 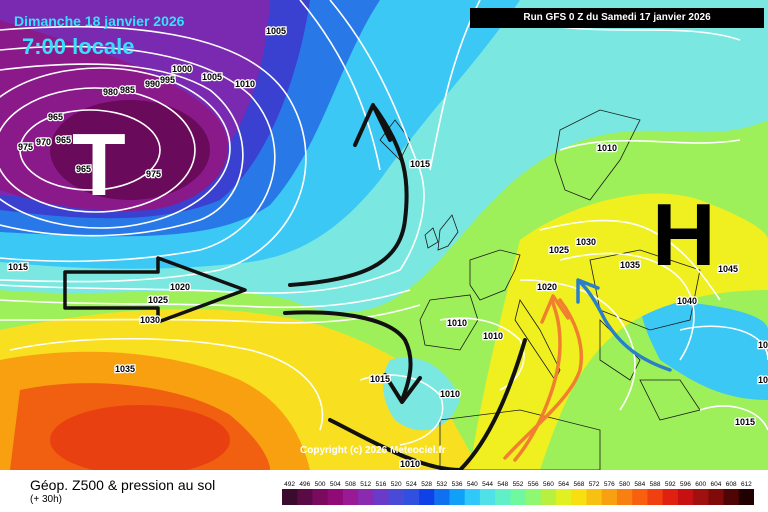 I want to click on scale-tick-label: 608, so click(x=731, y=484).